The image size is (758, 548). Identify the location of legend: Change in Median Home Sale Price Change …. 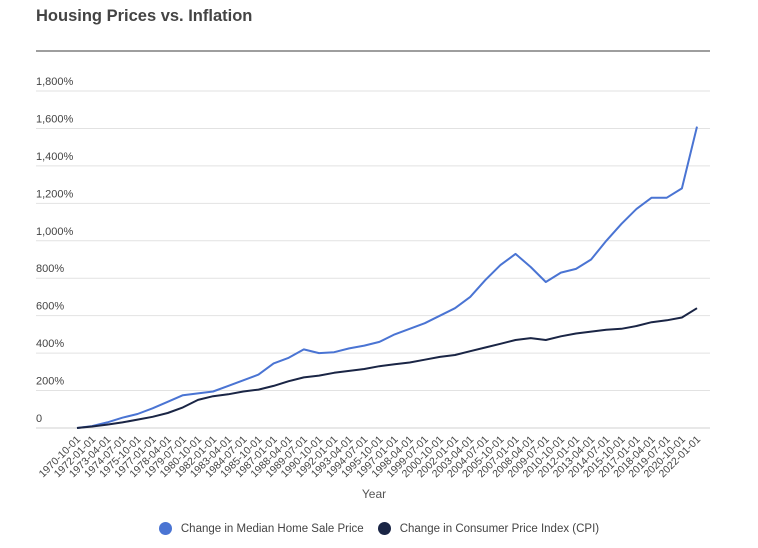
(379, 528).